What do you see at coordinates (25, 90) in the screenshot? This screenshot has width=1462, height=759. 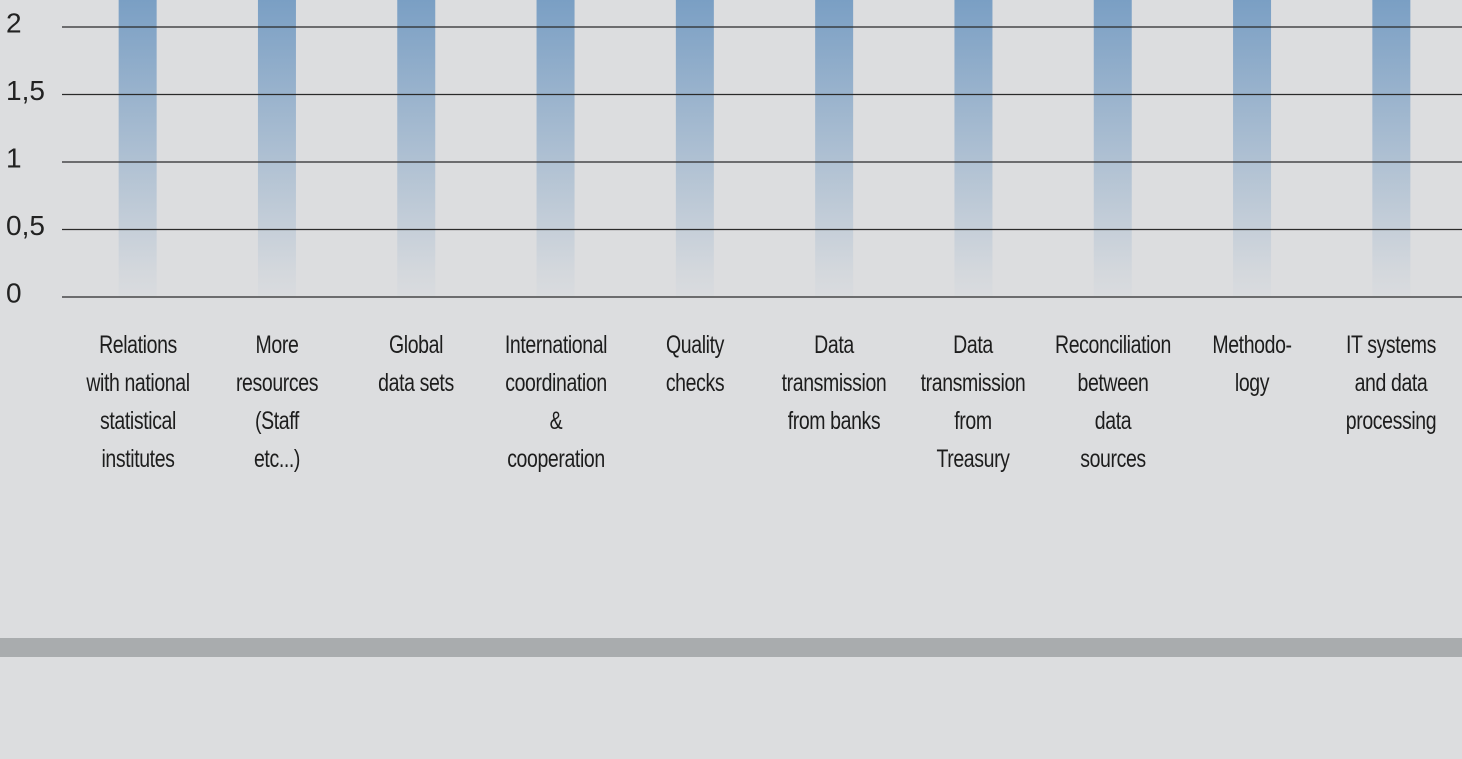 I see `y-tick-label: 1,5` at bounding box center [25, 90].